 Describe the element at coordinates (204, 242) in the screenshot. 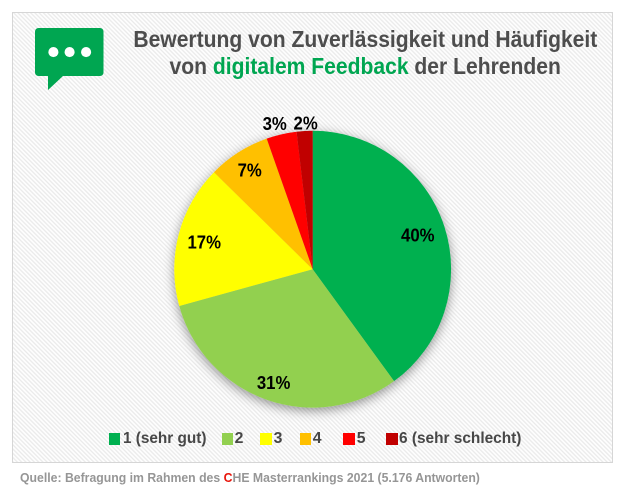

I see `svg-text: 17%` at that location.